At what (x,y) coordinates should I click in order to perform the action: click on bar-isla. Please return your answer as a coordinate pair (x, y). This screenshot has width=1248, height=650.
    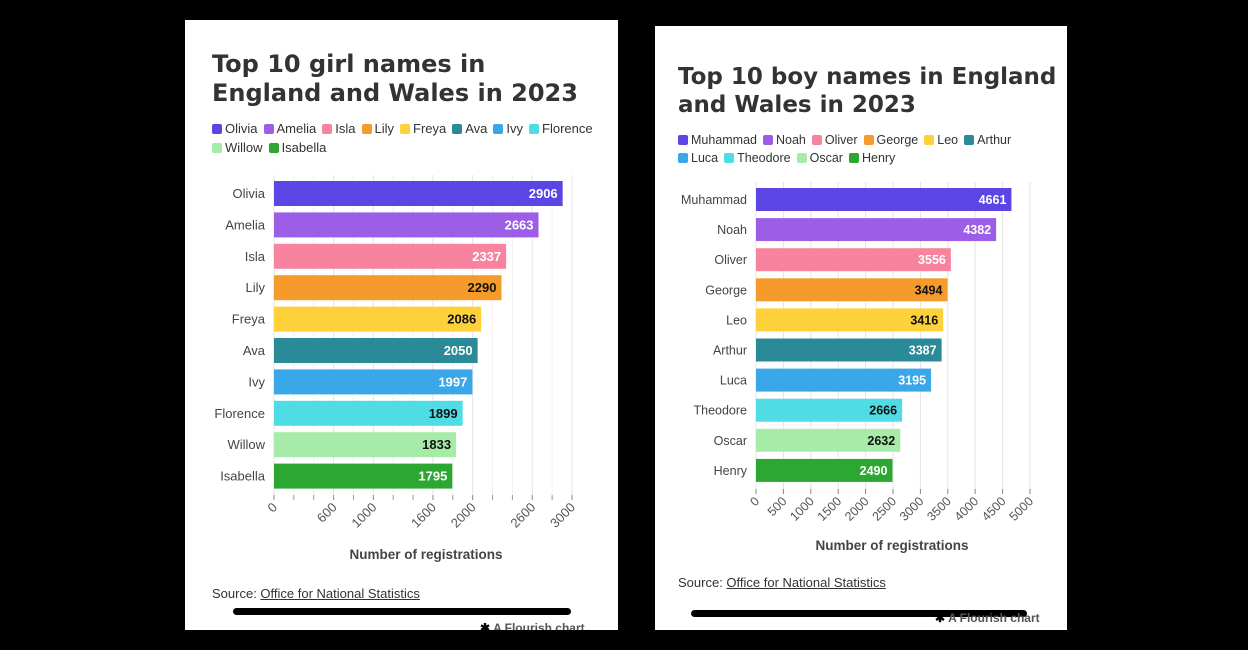
    Looking at the image, I should click on (390, 256).